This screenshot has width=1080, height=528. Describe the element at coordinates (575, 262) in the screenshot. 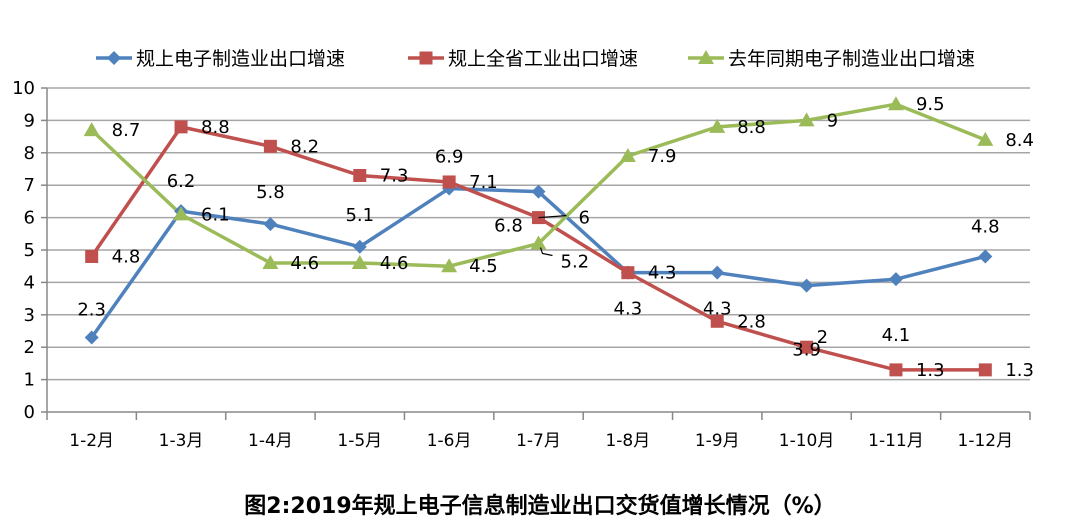

I see `data-label: 5.2` at that location.